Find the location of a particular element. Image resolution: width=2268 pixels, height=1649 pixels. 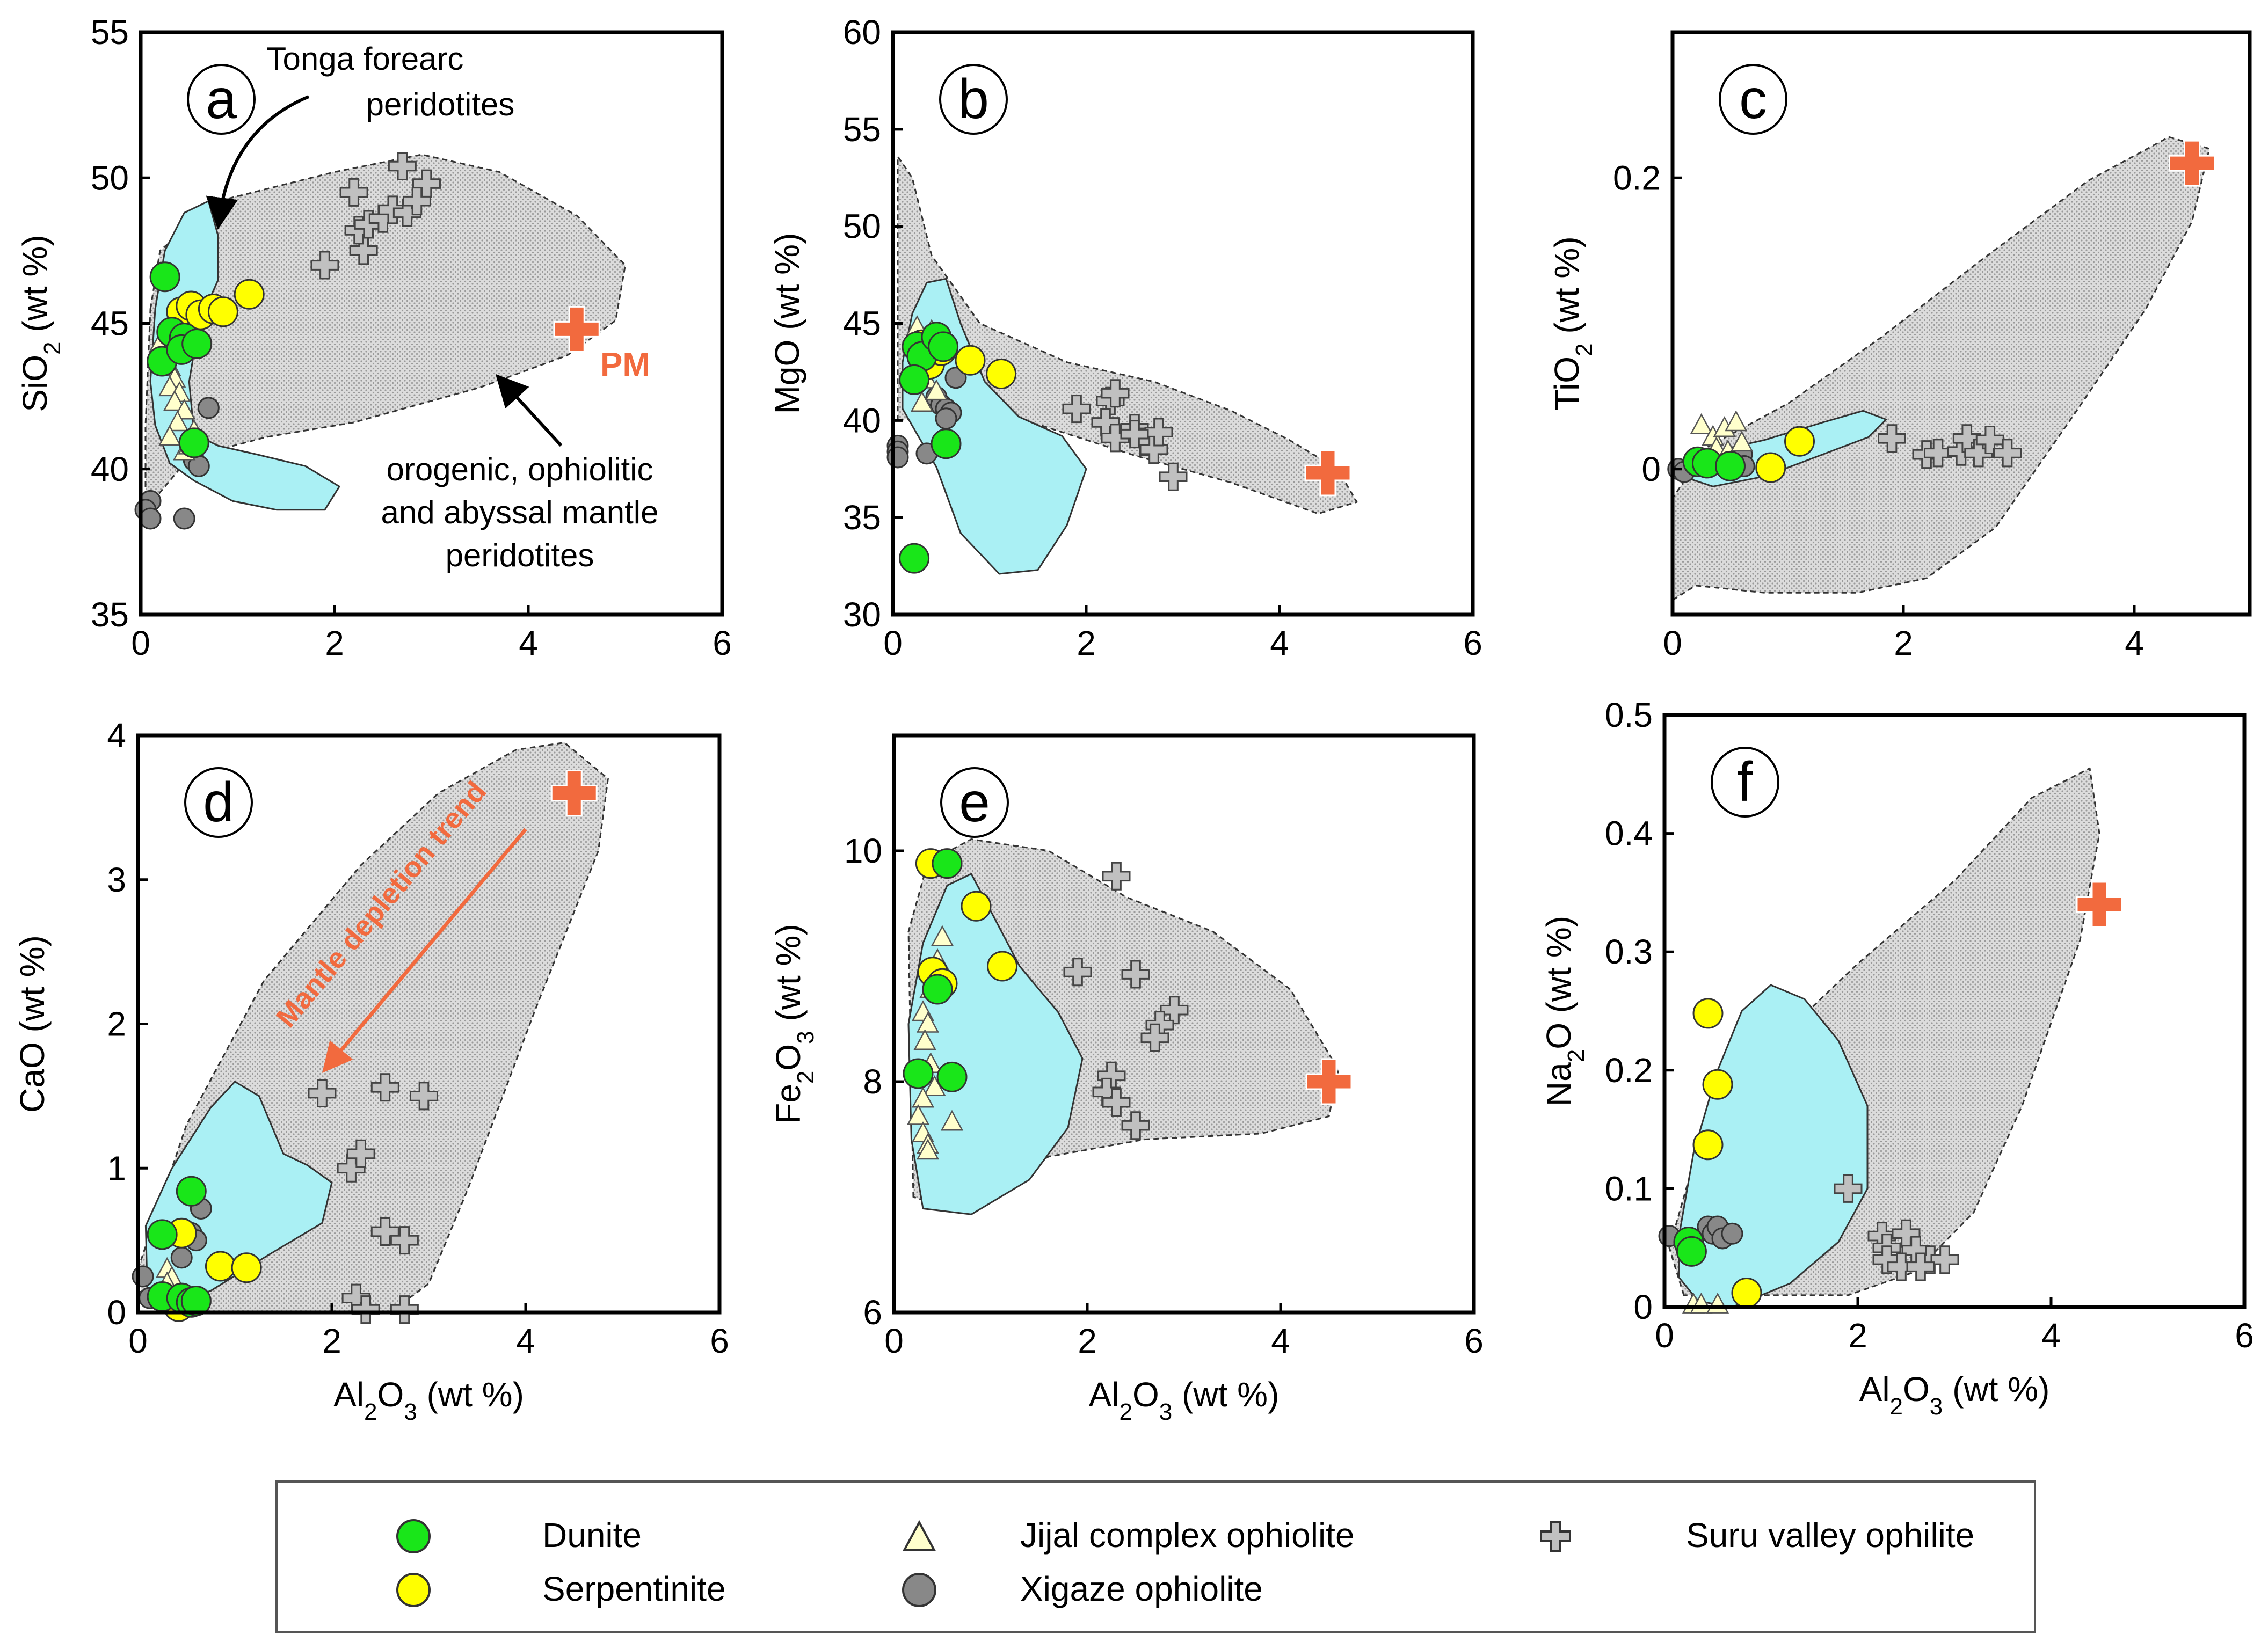

pm-label: PM is located at coordinates (625, 364).